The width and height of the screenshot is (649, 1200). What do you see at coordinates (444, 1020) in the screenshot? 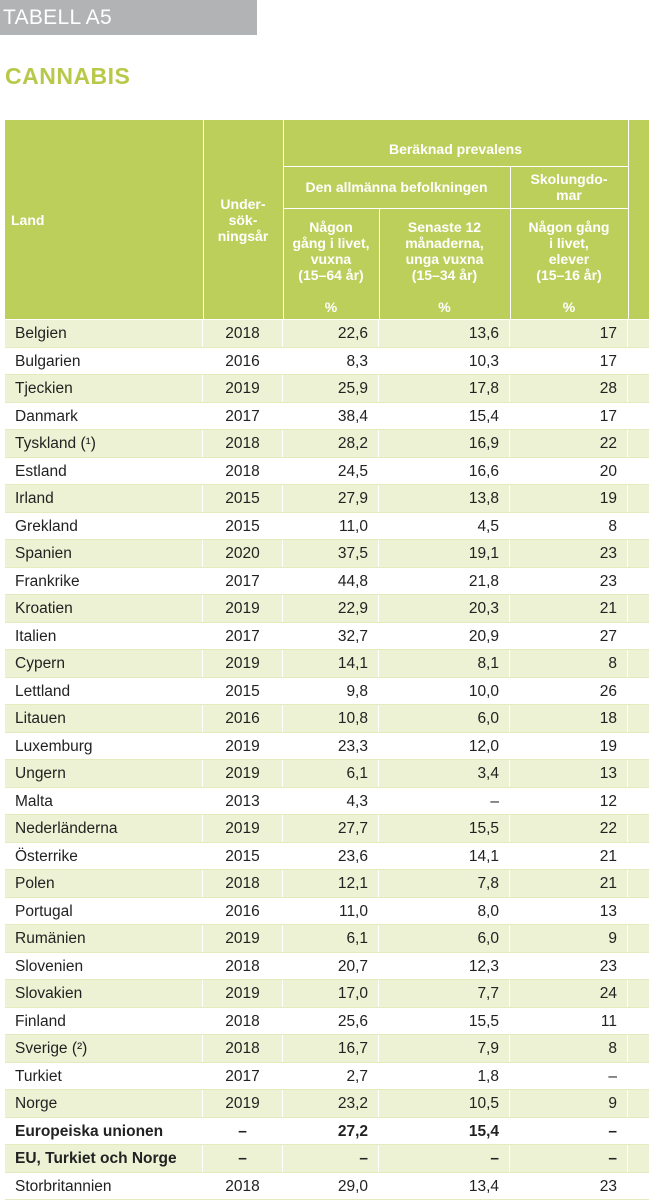
I see `last-year-young-cell: 15,5` at bounding box center [444, 1020].